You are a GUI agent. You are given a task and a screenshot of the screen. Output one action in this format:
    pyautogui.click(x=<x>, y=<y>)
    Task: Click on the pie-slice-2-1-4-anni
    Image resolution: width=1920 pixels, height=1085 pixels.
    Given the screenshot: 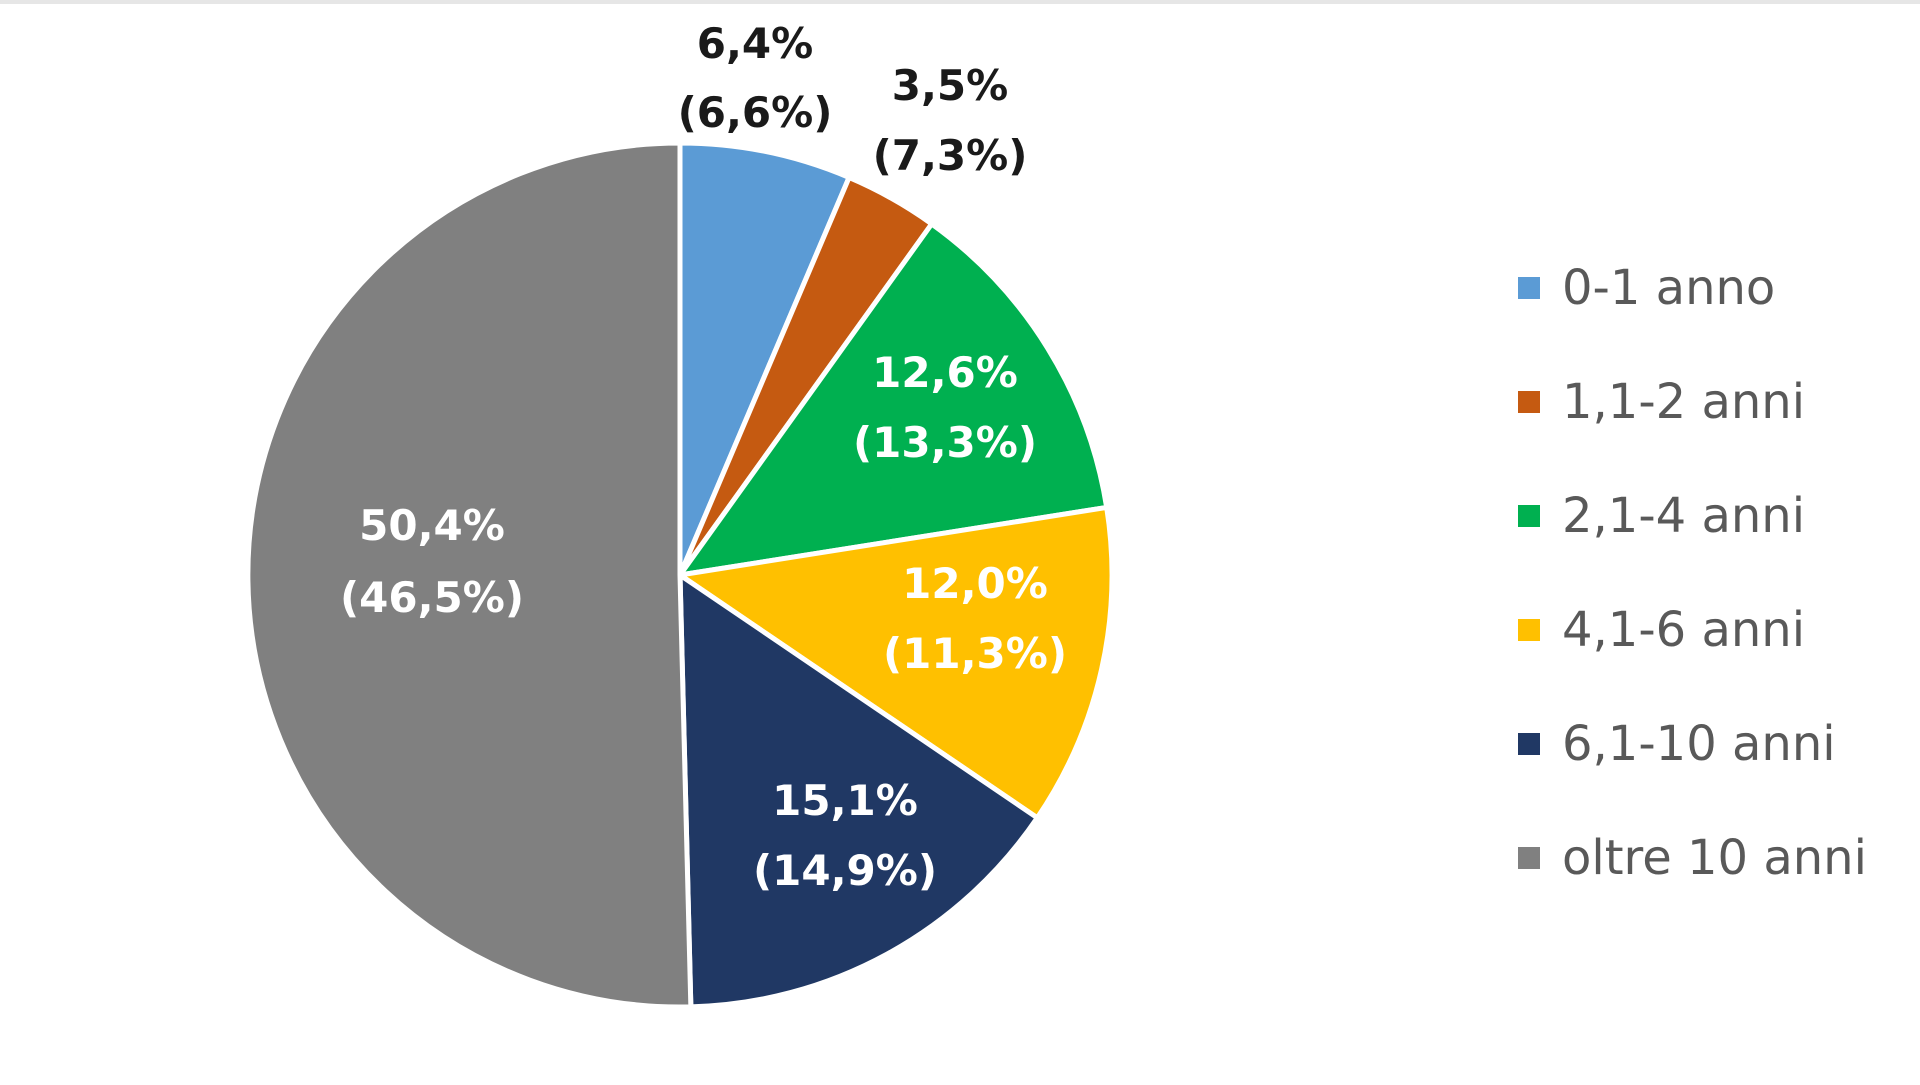 What is the action you would take?
    pyautogui.click(x=893, y=399)
    